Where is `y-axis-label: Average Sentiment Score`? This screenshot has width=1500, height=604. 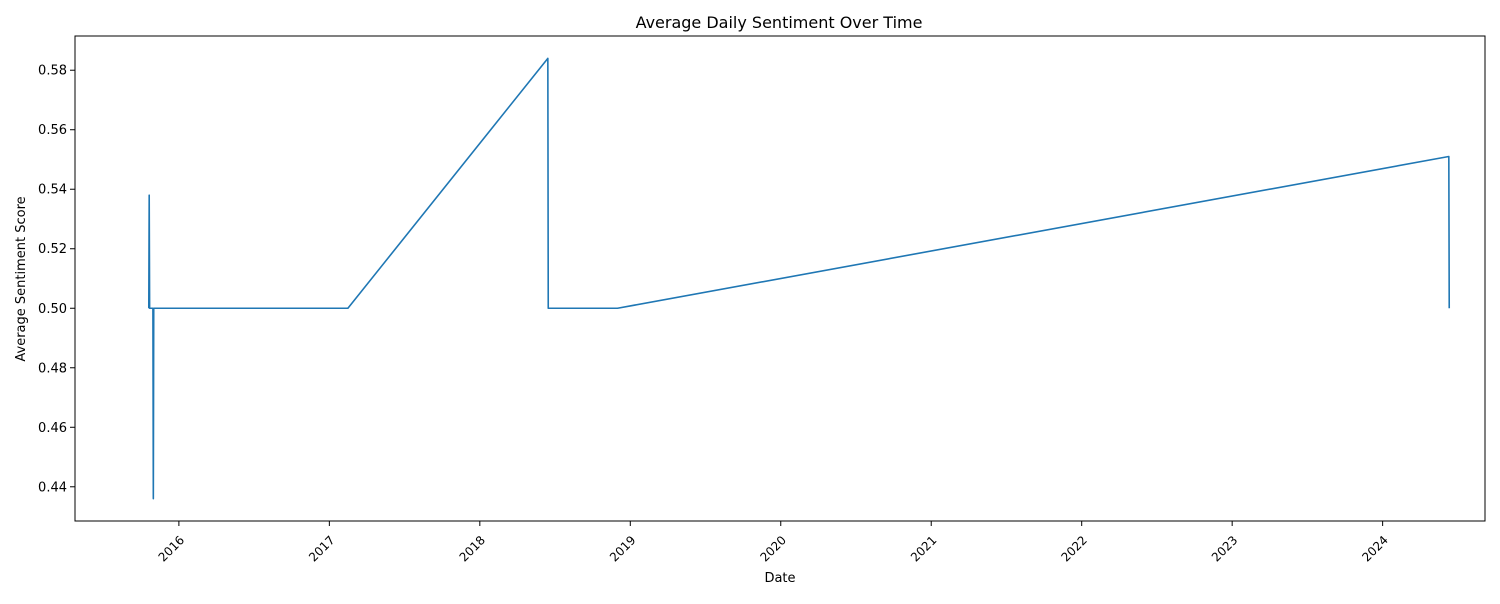 y-axis-label: Average Sentiment Score is located at coordinates (21, 278).